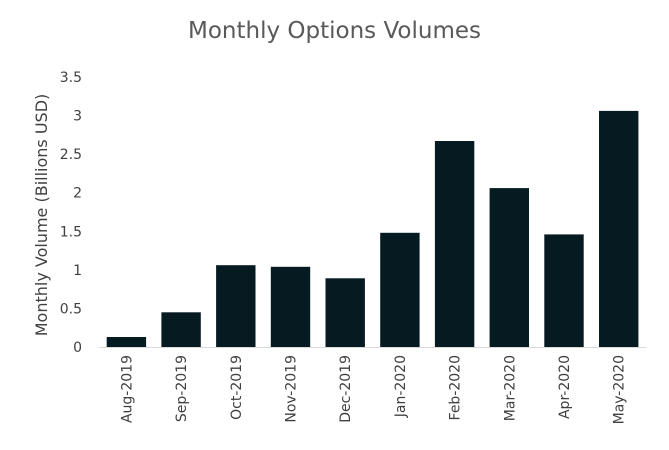  What do you see at coordinates (71, 309) in the screenshot?
I see `y-tick-label: 0.5` at bounding box center [71, 309].